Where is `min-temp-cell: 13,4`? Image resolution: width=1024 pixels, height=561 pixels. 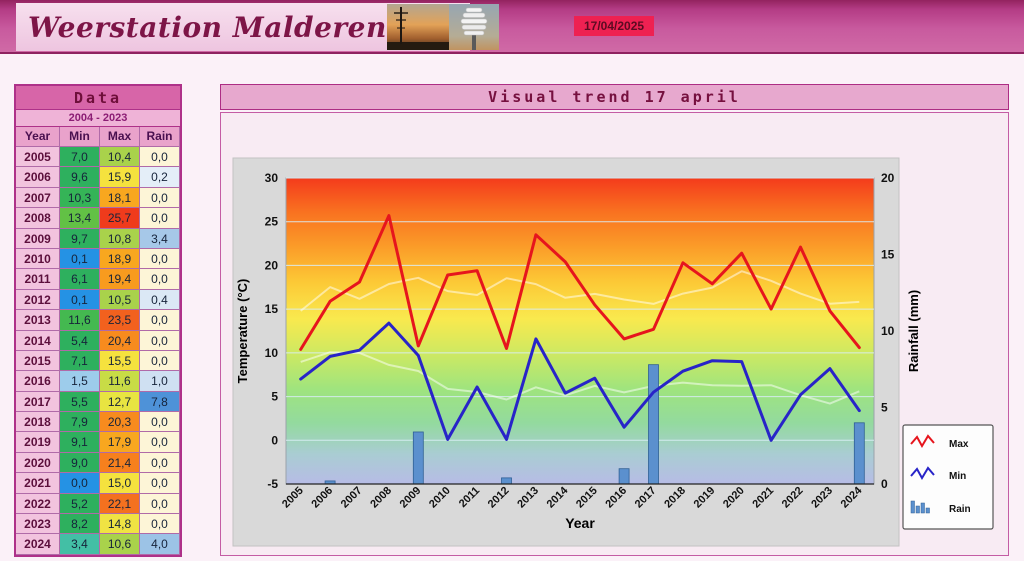 min-temp-cell: 13,4 is located at coordinates (80, 218).